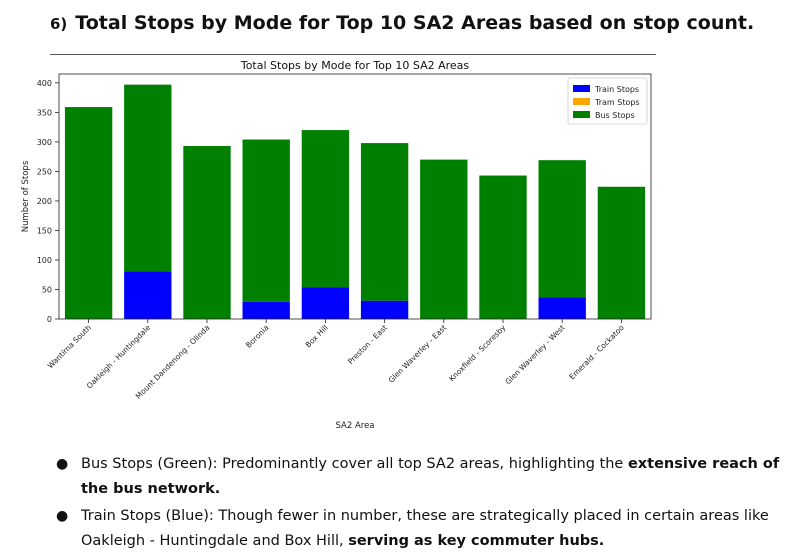  What do you see at coordinates (26, 196) in the screenshot?
I see `y-axis-label: Number of Stops` at bounding box center [26, 196].